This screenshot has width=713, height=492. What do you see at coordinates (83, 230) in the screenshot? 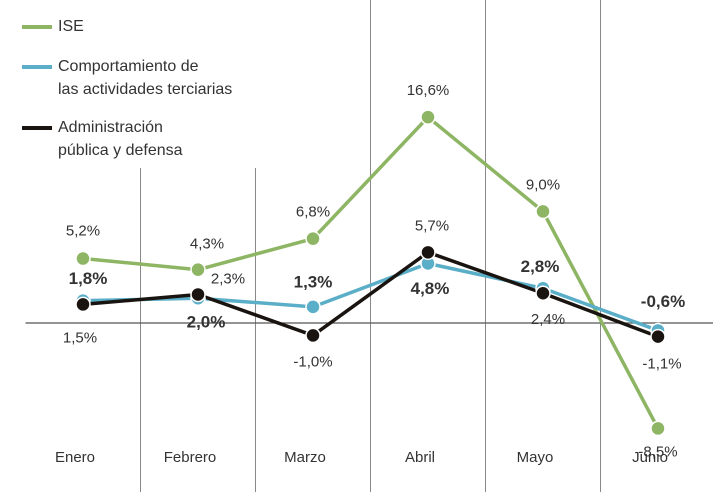
I see `data-label: 5,2%` at bounding box center [83, 230].